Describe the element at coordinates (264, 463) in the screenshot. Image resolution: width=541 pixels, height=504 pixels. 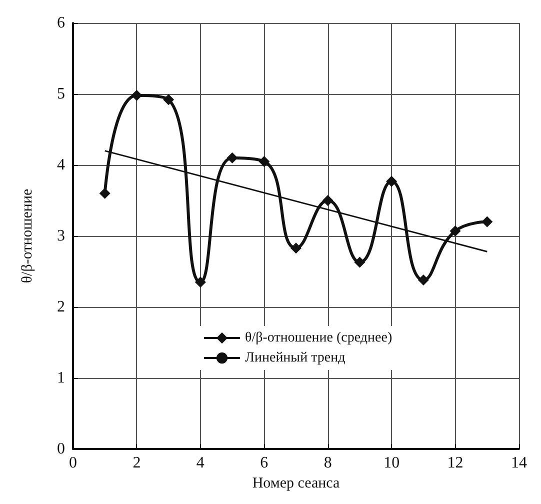
I see `x-tick-label: 6` at that location.